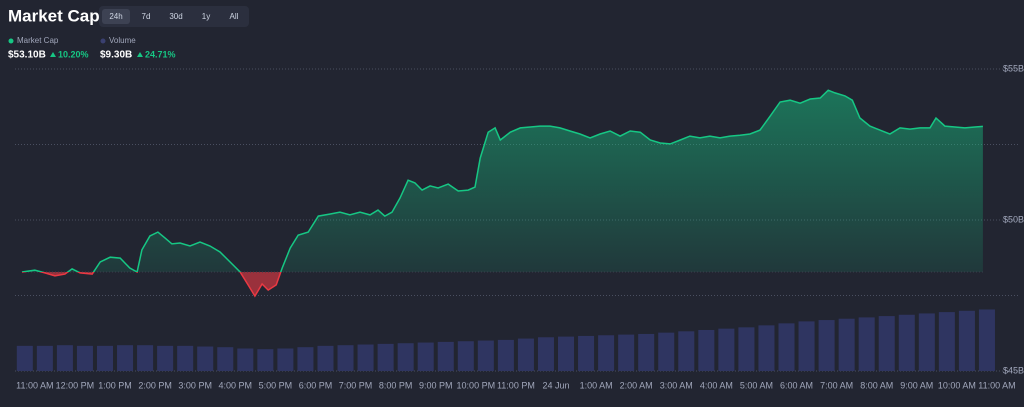 Image resolution: width=1024 pixels, height=407 pixels. I want to click on x-tick-label: 7:00 PM, so click(356, 385).